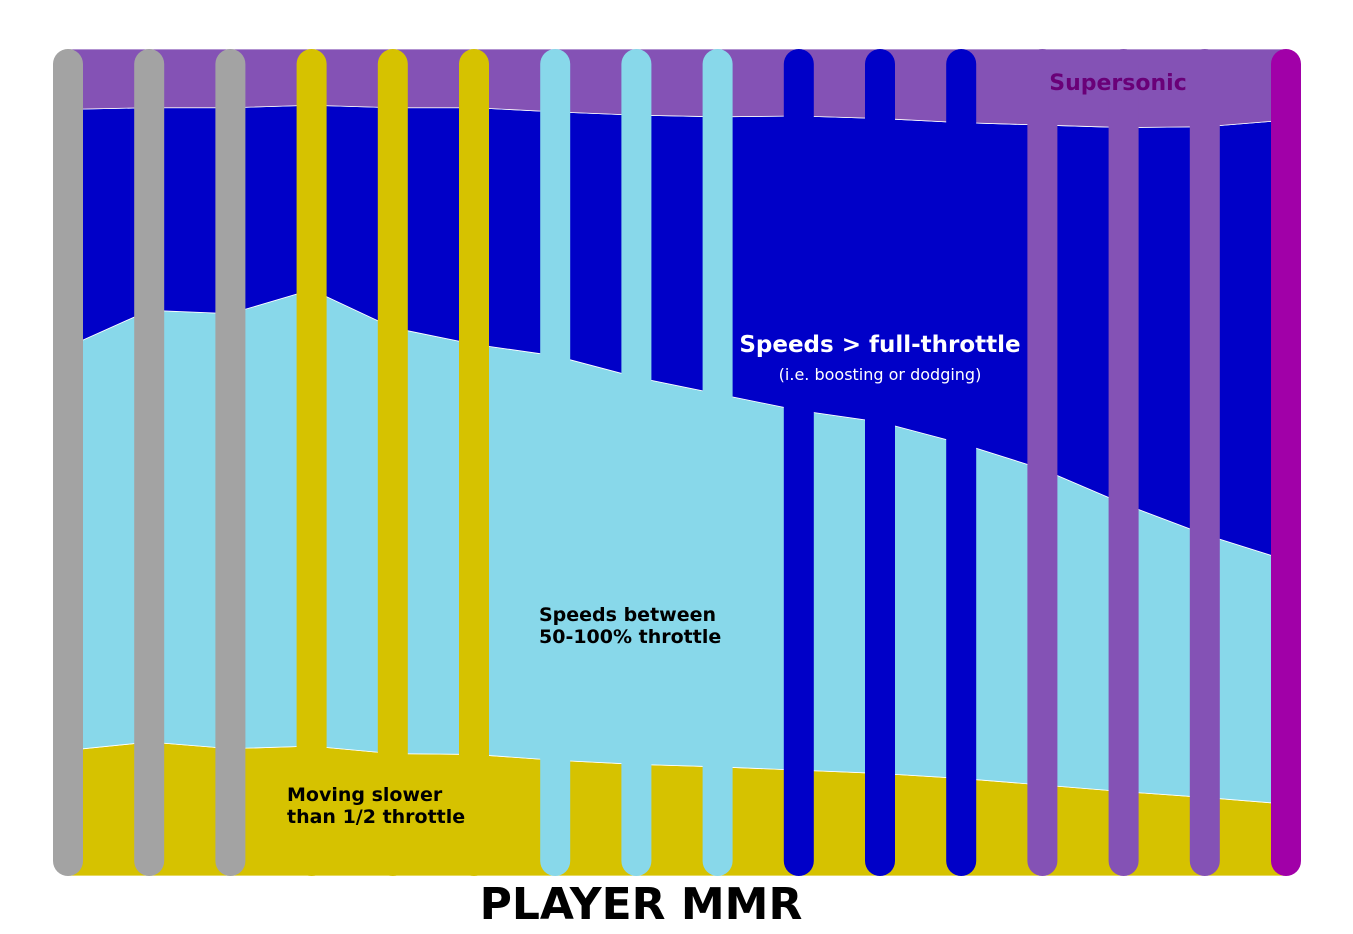 Image resolution: width=1353 pixels, height=934 pixels. What do you see at coordinates (376, 817) in the screenshot?
I see `slow-region-label-line2: than 1/2 throttle` at bounding box center [376, 817].